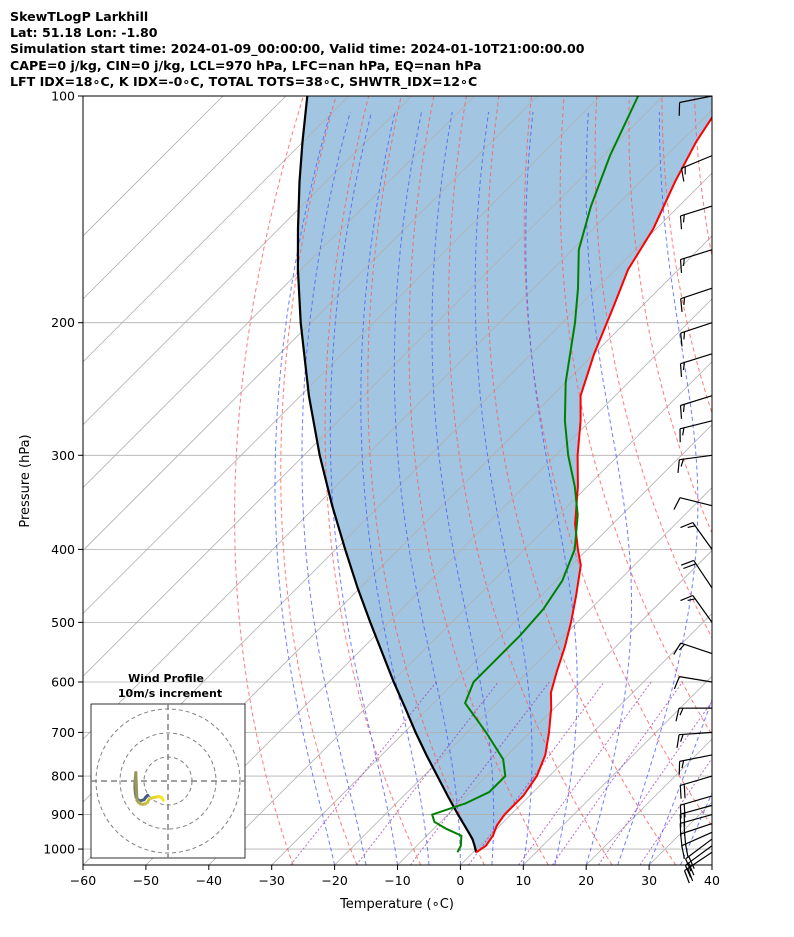 The image size is (794, 937). I want to click on x-tick-label: −10, so click(397, 880).